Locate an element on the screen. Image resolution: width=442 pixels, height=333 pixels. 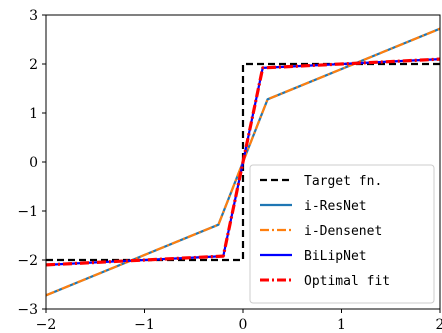
legend-label: i-Densenet is located at coordinates (343, 231).